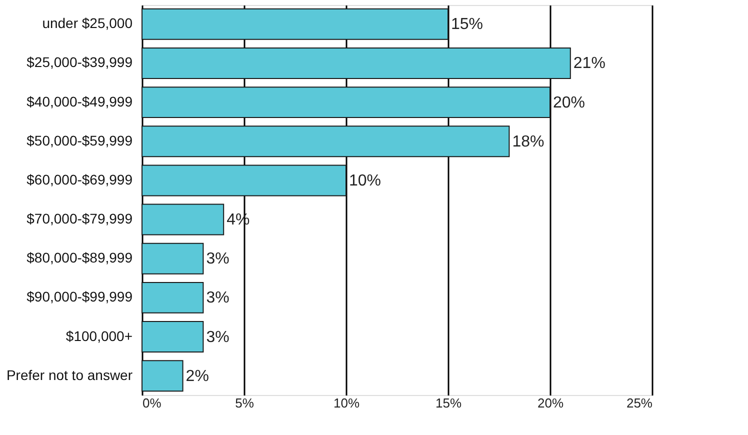  Describe the element at coordinates (79, 296) in the screenshot. I see `y-tick-label: $90,000-$99,999` at that location.